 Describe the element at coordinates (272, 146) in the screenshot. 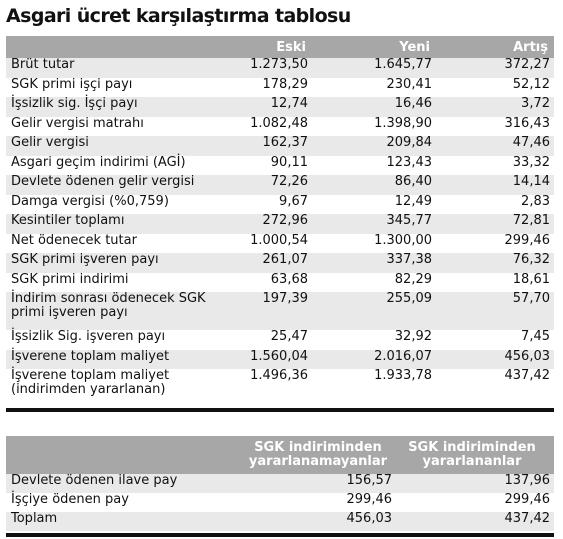

I see `cell-eski: 162,37` at that location.